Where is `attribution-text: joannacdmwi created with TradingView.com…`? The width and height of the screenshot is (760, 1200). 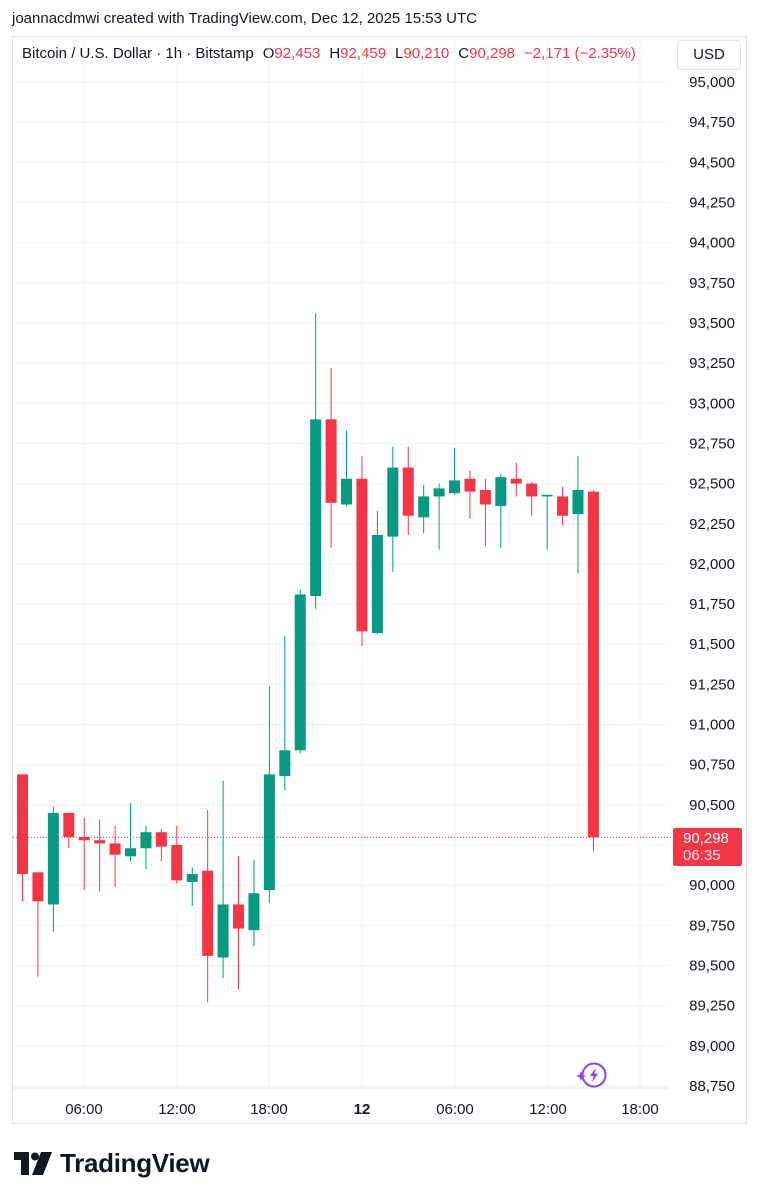
attribution-text: joannacdmwi created with TradingView.com… is located at coordinates (244, 18).